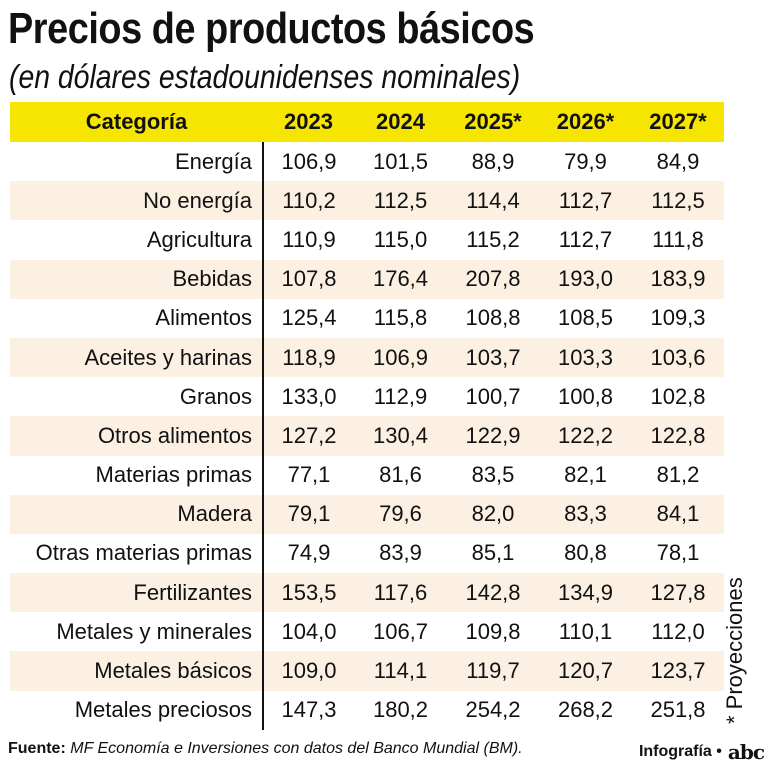 The width and height of the screenshot is (770, 770). I want to click on chart-title: Precios de productos básicos, so click(271, 28).